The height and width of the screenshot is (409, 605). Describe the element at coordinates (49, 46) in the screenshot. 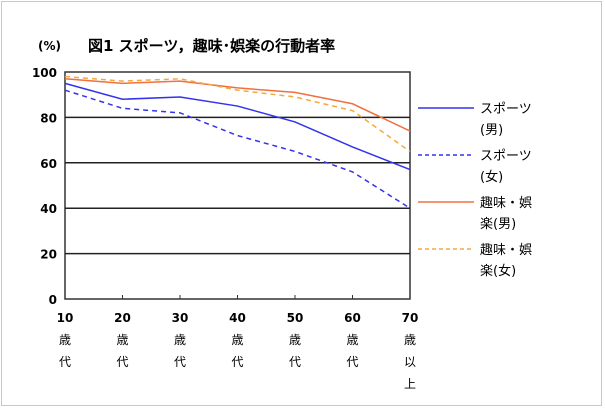

I see `y-axis-unit: (%)` at that location.